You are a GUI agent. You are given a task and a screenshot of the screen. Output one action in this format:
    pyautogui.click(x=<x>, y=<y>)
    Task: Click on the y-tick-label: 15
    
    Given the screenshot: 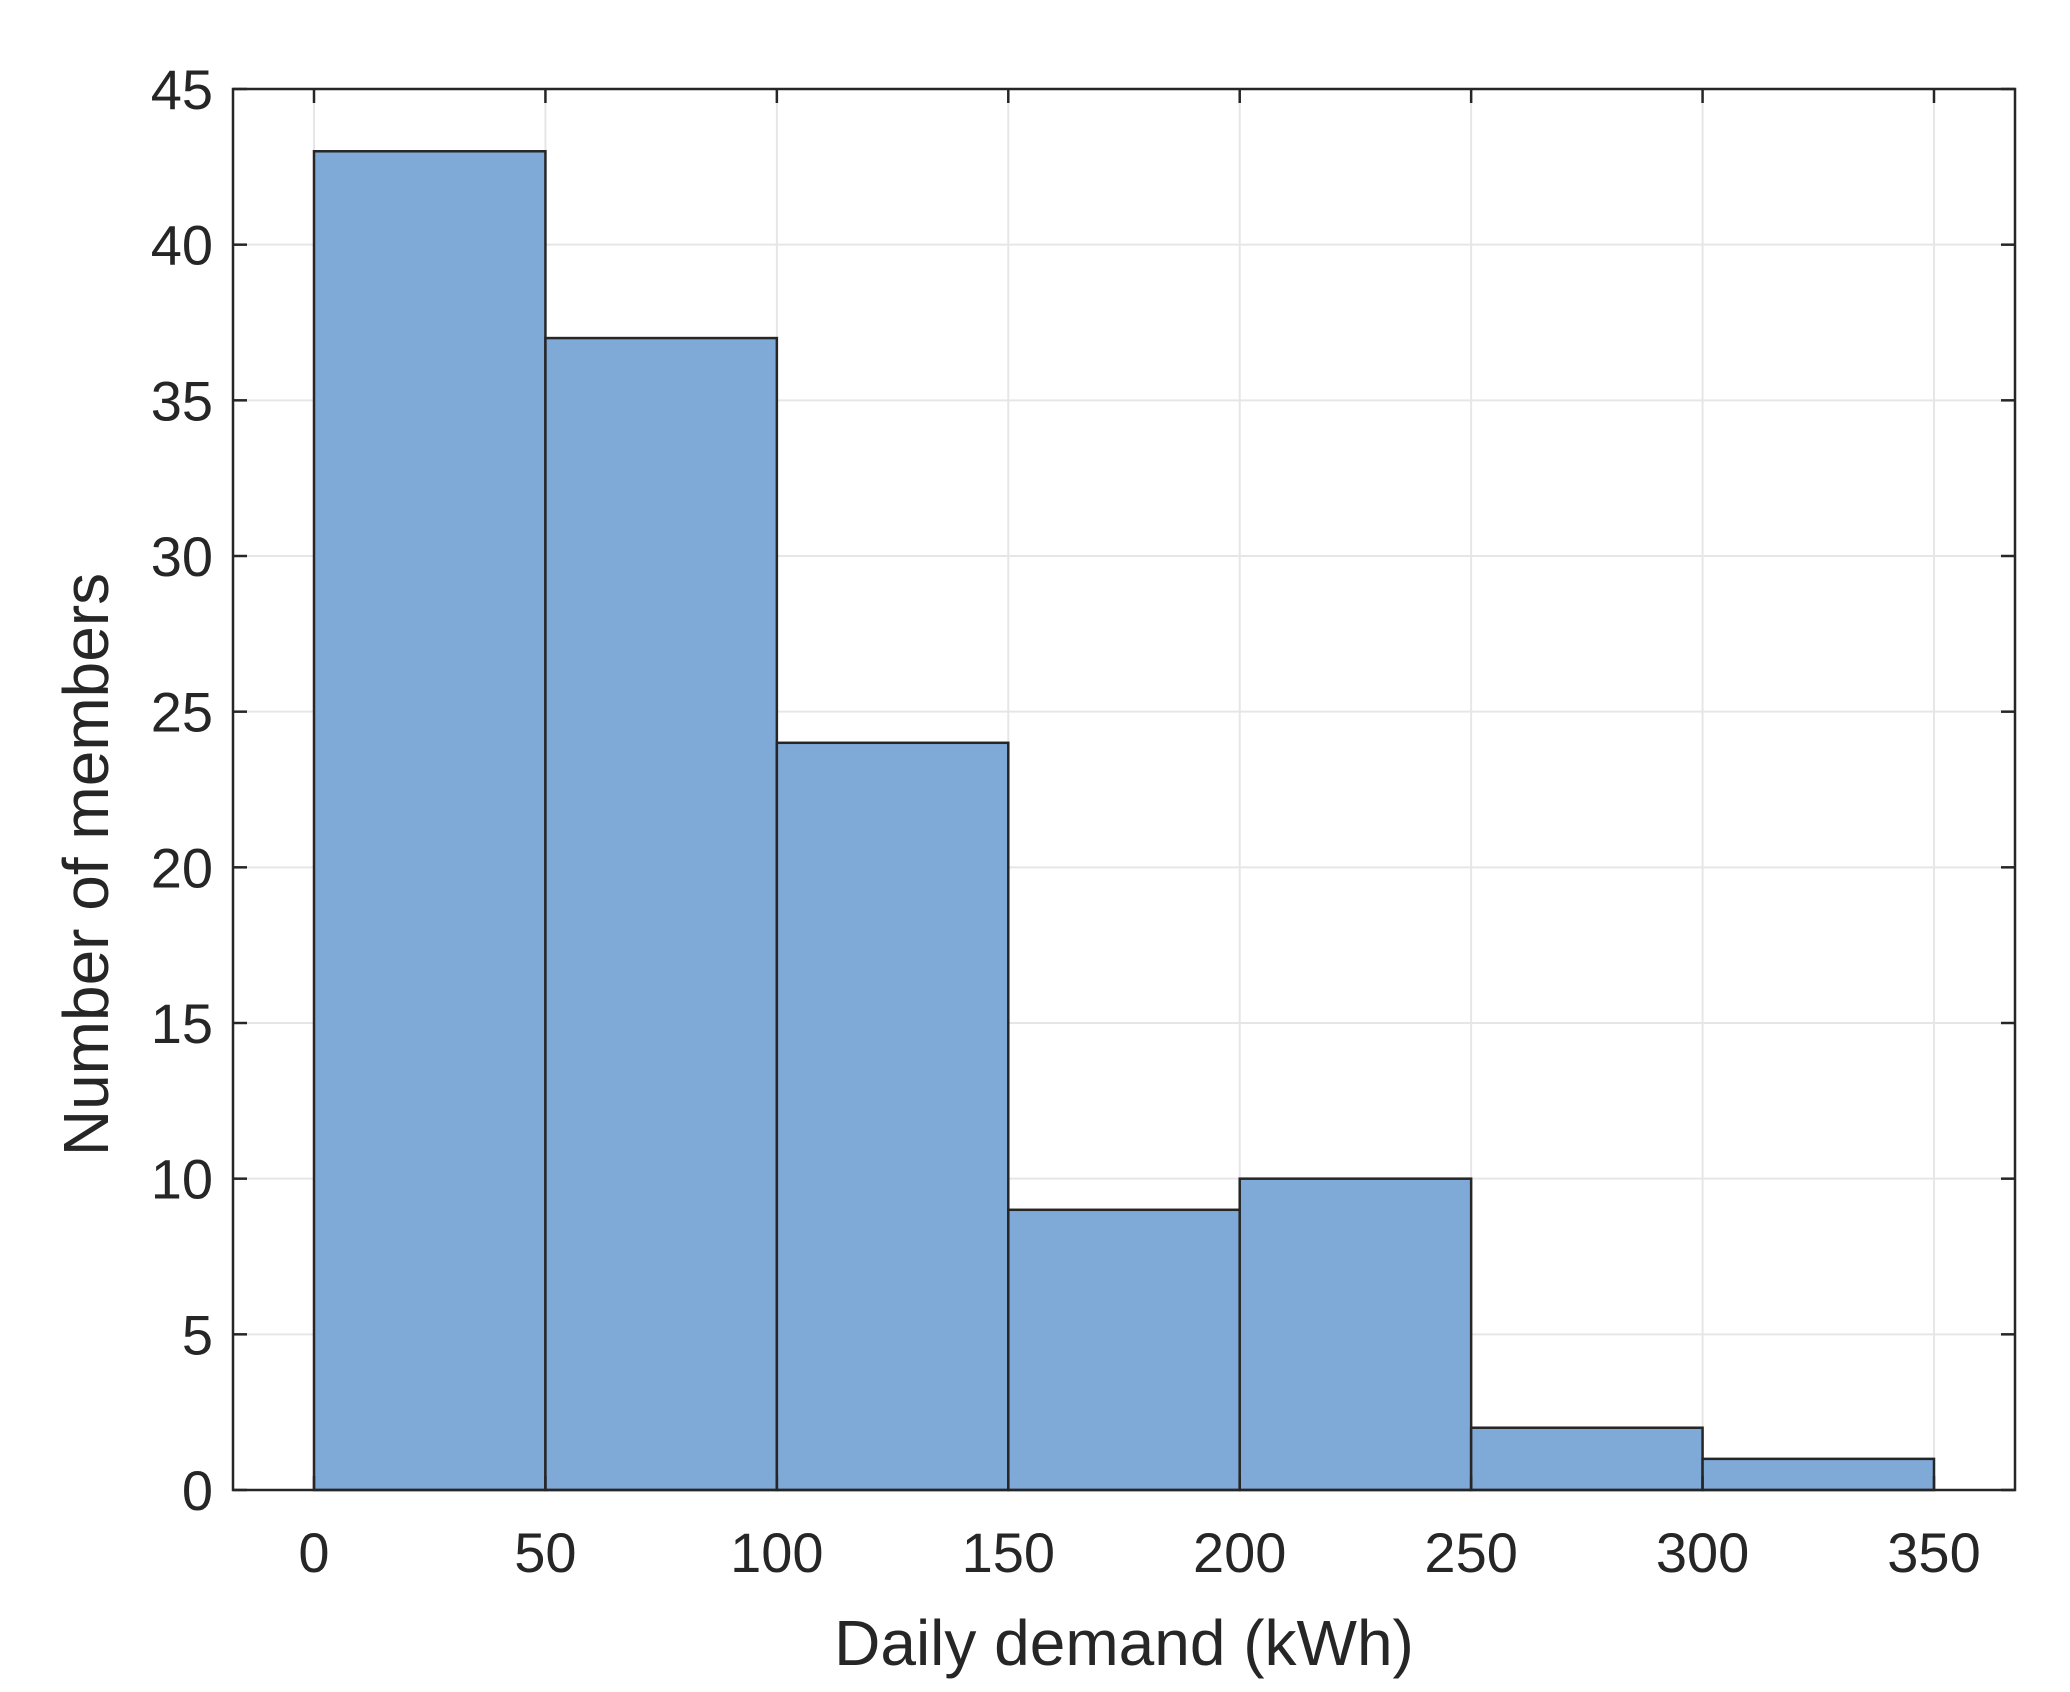 What is the action you would take?
    pyautogui.click(x=182, y=1023)
    